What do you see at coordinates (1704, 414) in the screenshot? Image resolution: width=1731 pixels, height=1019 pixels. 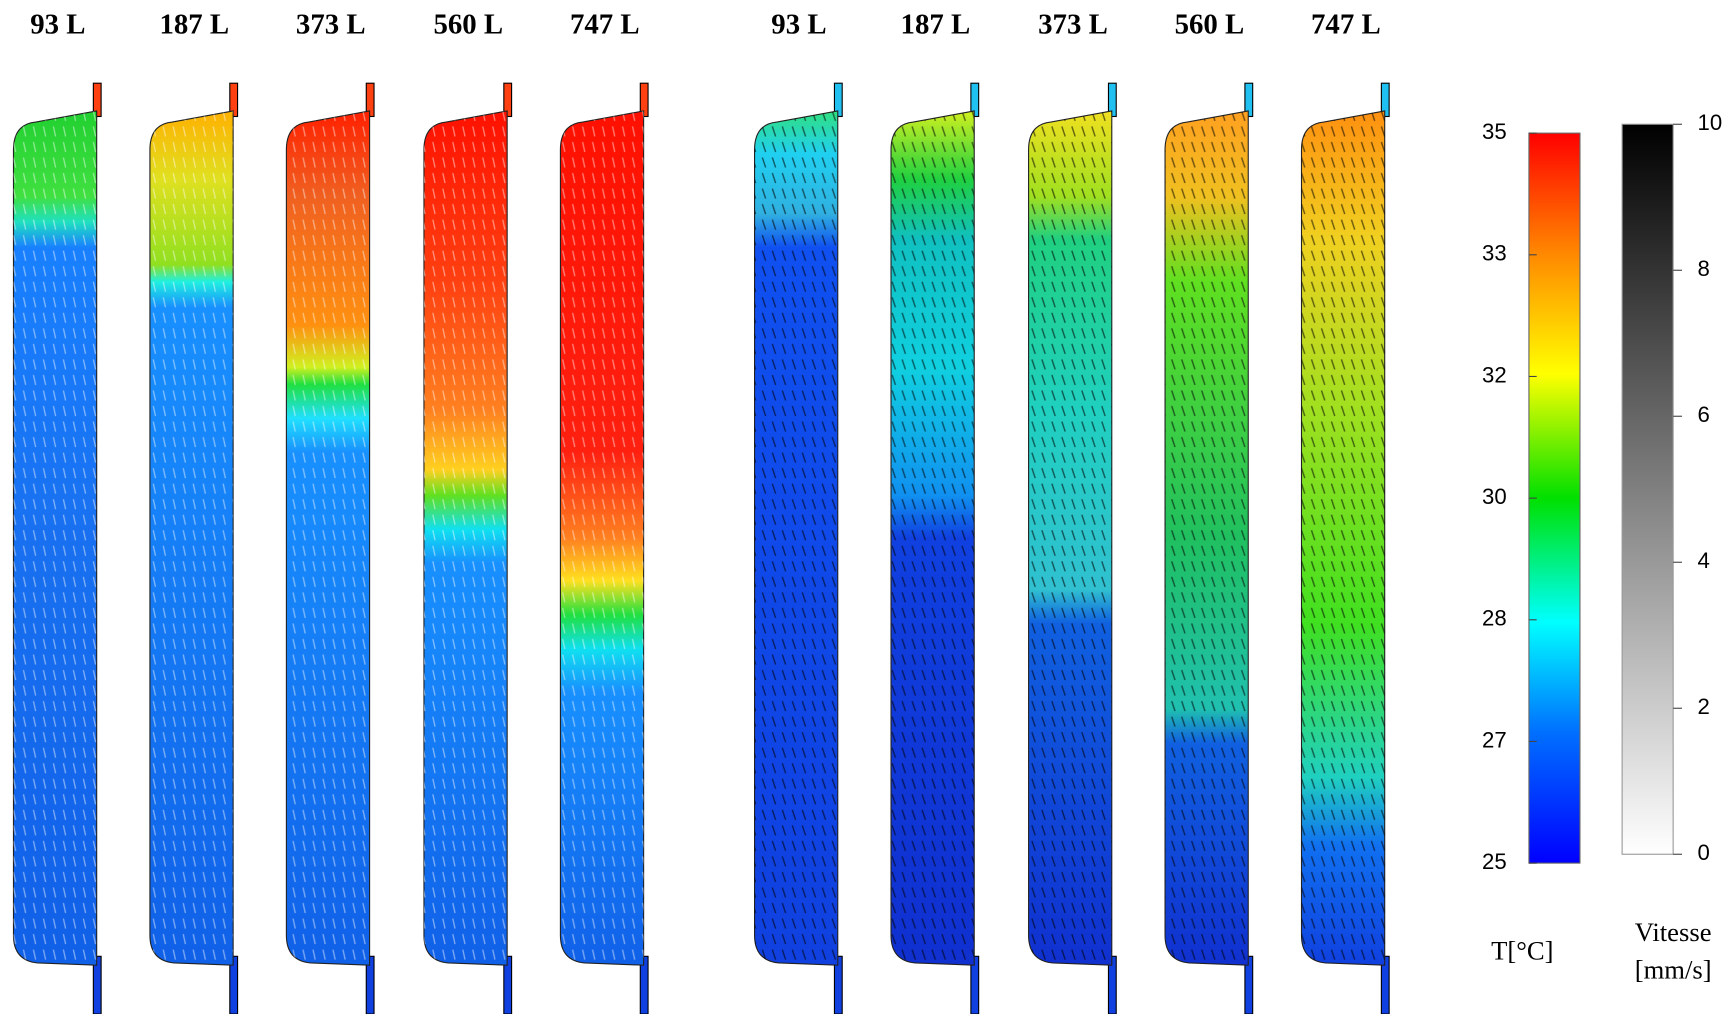 I see `tick-label: 6` at bounding box center [1704, 414].